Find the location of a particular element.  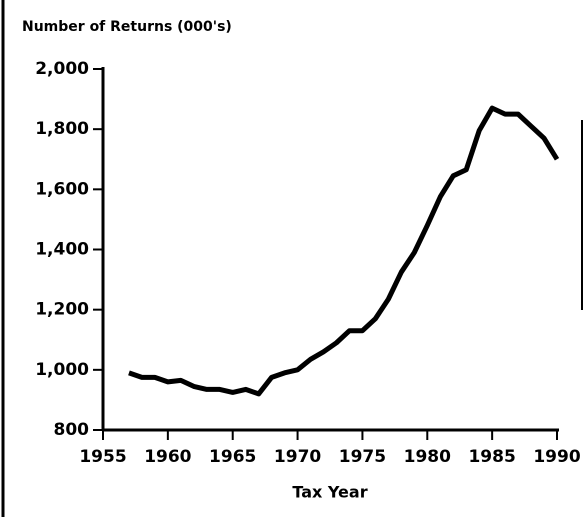

y-tick-label: 1,200 is located at coordinates (62, 310).